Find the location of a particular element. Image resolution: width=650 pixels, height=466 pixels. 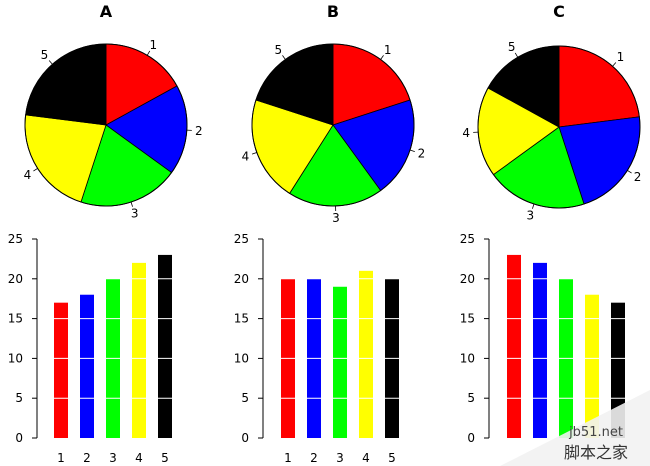

watermark-site: jb51.net is located at coordinates (595, 432).